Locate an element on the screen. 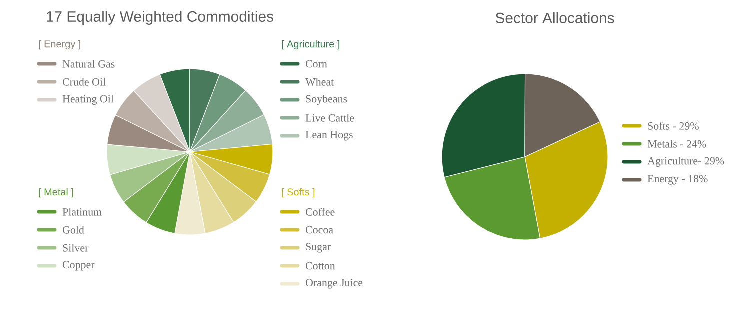 Image resolution: width=744 pixels, height=324 pixels. legend-label: Corn is located at coordinates (317, 64).